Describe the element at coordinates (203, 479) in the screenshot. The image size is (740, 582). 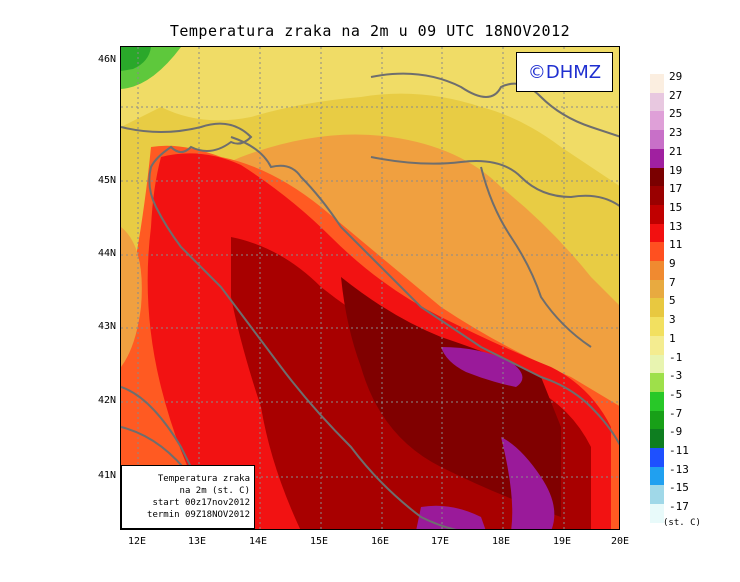
I see `info-line-1: Temperatura zraka` at that location.